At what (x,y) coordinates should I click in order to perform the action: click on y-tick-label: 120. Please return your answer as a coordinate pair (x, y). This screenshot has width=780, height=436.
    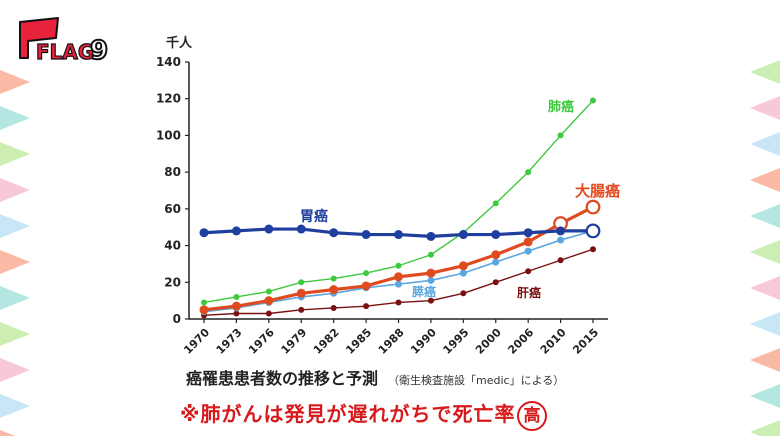
    Looking at the image, I should click on (168, 99).